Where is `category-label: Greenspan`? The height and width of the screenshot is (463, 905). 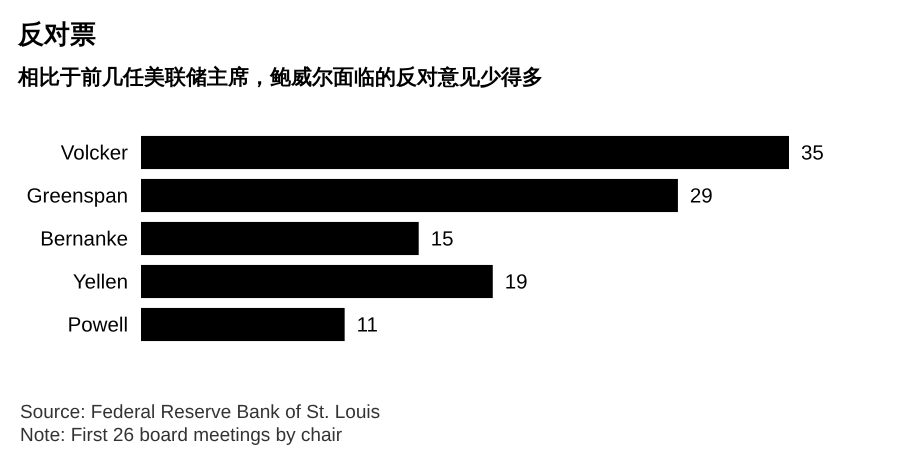 category-label: Greenspan is located at coordinates (77, 196).